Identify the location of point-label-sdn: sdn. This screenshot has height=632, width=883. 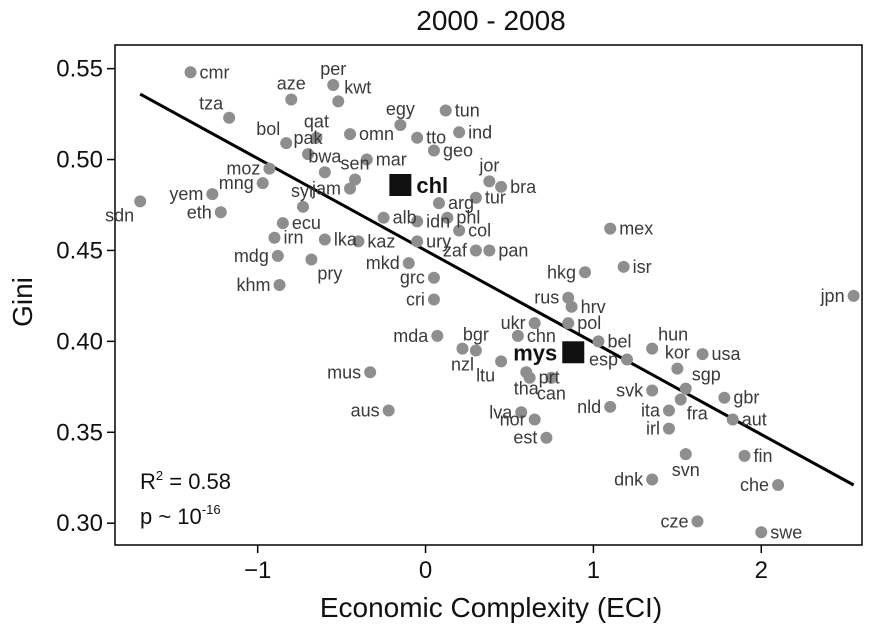
(119, 215).